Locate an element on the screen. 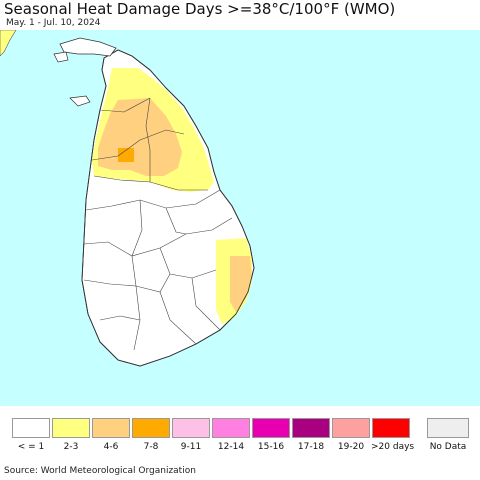 The image size is (480, 480). jaffna-peninsula is located at coordinates (88, 47).